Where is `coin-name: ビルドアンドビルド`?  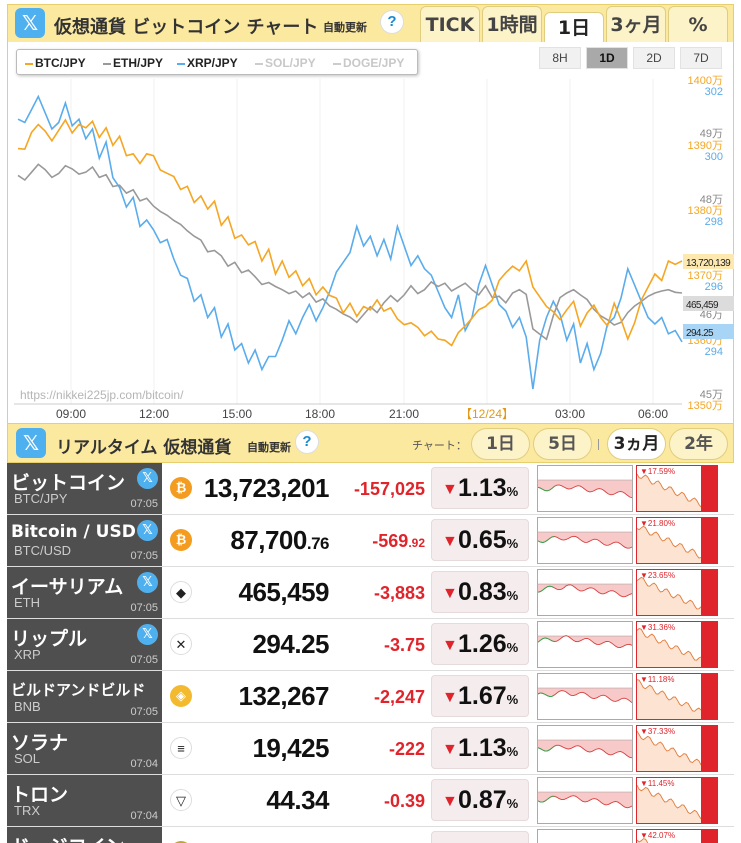
coin-name: ビルドアンドビルド is located at coordinates (78, 690).